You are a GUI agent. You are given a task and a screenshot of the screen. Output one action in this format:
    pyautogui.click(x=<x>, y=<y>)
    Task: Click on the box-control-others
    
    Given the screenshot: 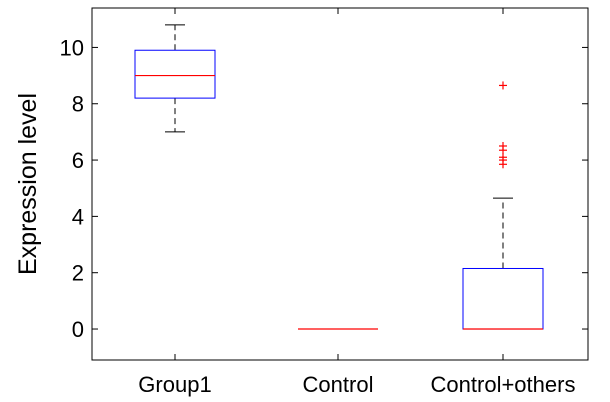 What is the action you would take?
    pyautogui.click(x=503, y=205)
    